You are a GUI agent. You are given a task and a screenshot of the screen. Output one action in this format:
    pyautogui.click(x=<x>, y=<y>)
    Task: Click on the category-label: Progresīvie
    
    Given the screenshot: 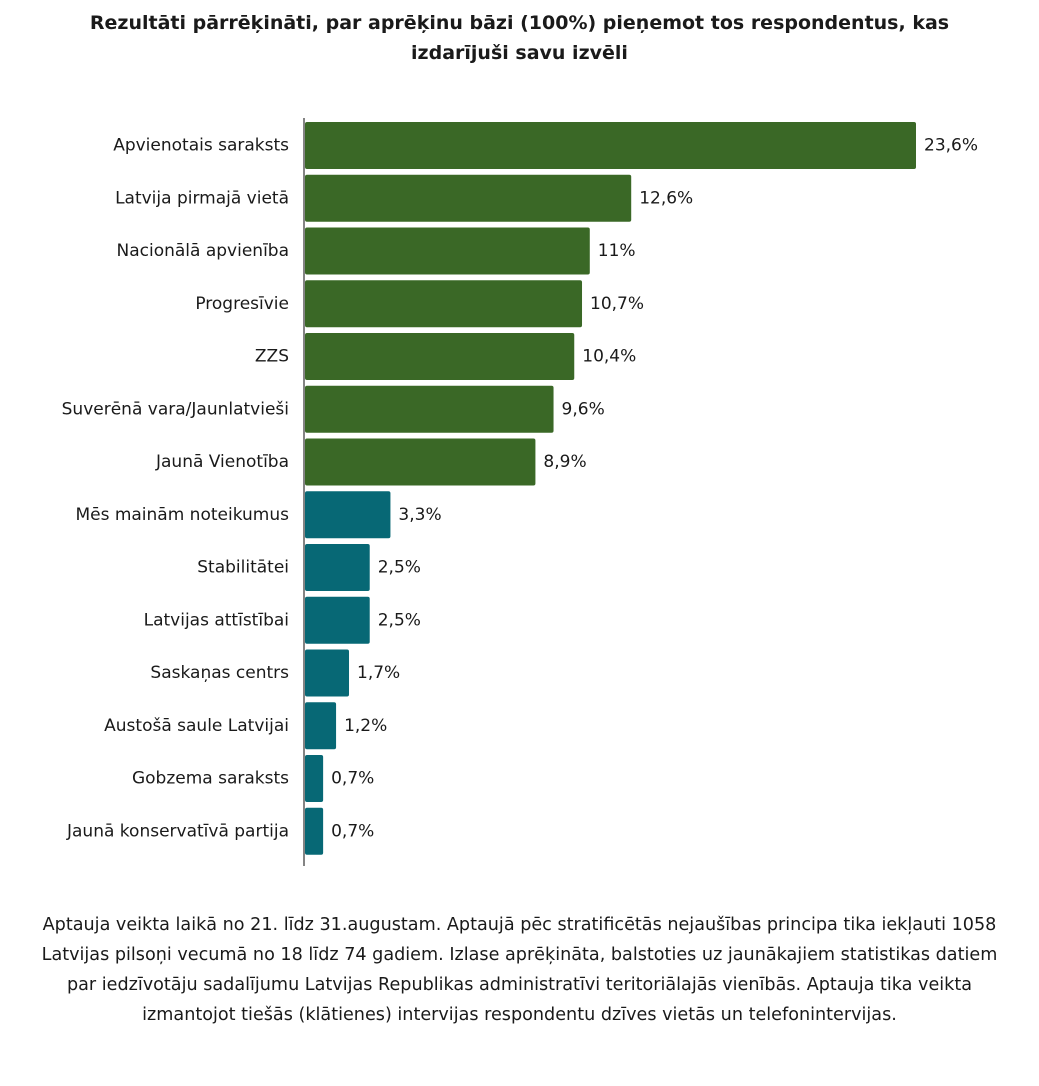 What is the action you would take?
    pyautogui.click(x=242, y=304)
    